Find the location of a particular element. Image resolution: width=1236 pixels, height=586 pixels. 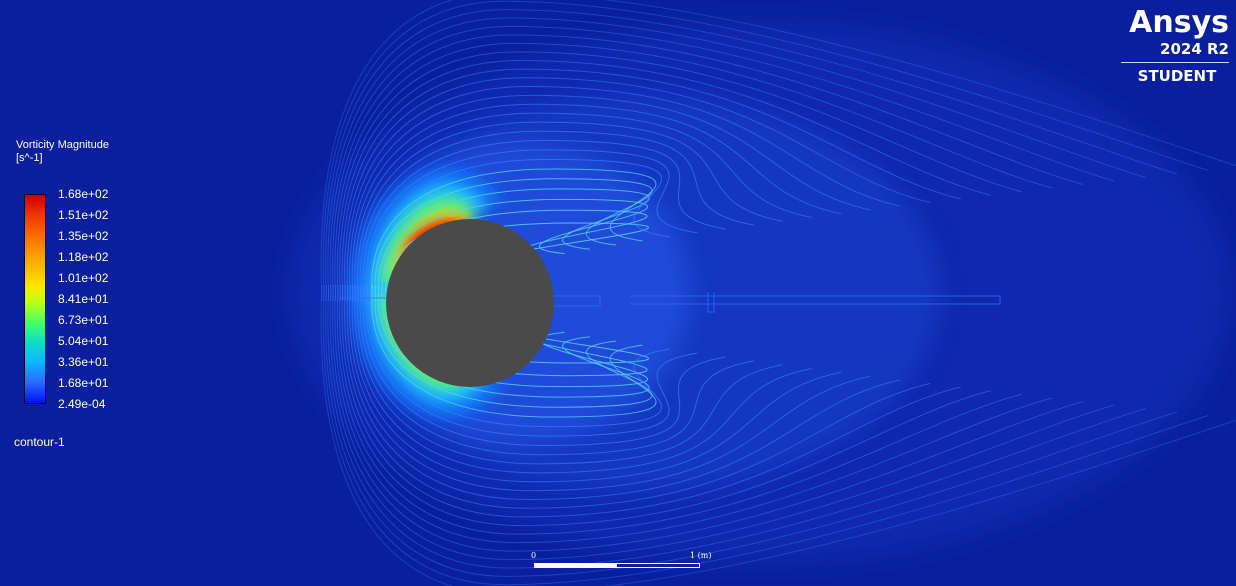

legend-variable: Vorticity Magnitude is located at coordinates (62, 145).